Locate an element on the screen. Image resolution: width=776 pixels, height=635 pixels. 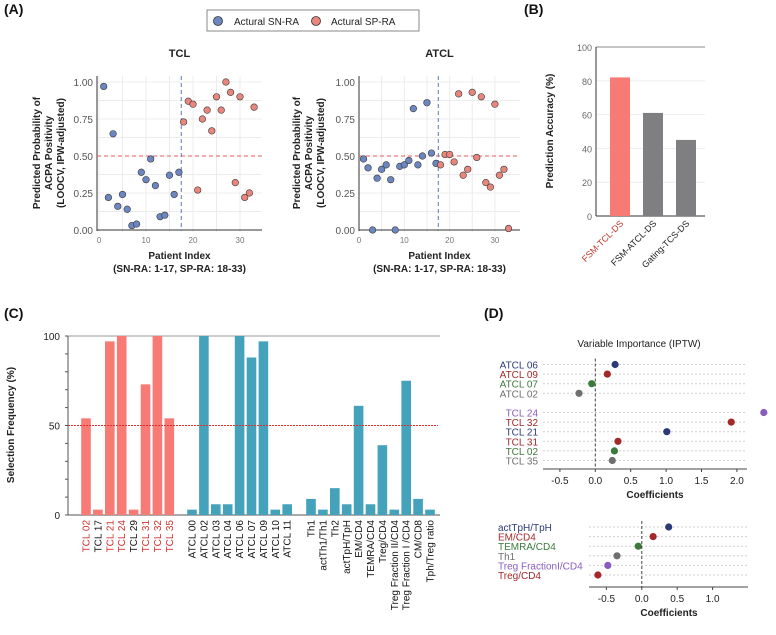
x-tick-c: ATCL 09 is located at coordinates (264, 539).